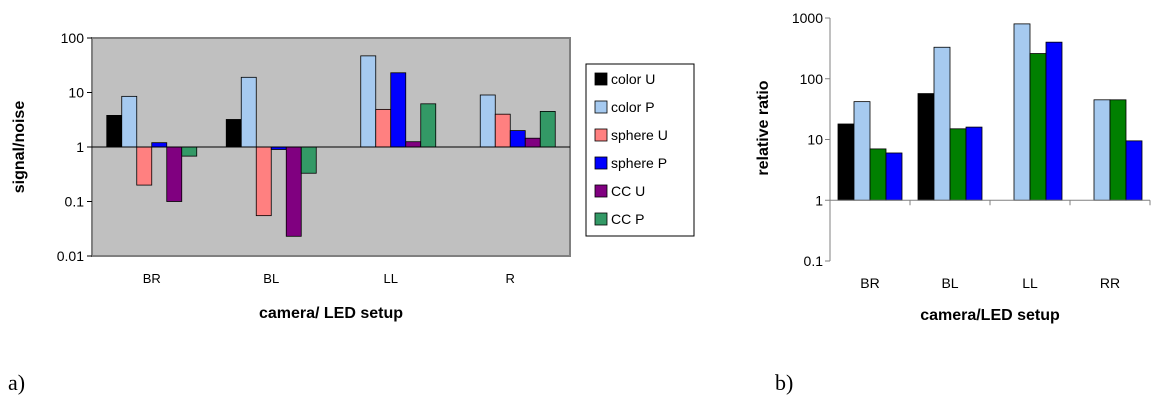 The width and height of the screenshot is (1156, 398). What do you see at coordinates (16, 382) in the screenshot?
I see `panel-label-a: a)` at bounding box center [16, 382].